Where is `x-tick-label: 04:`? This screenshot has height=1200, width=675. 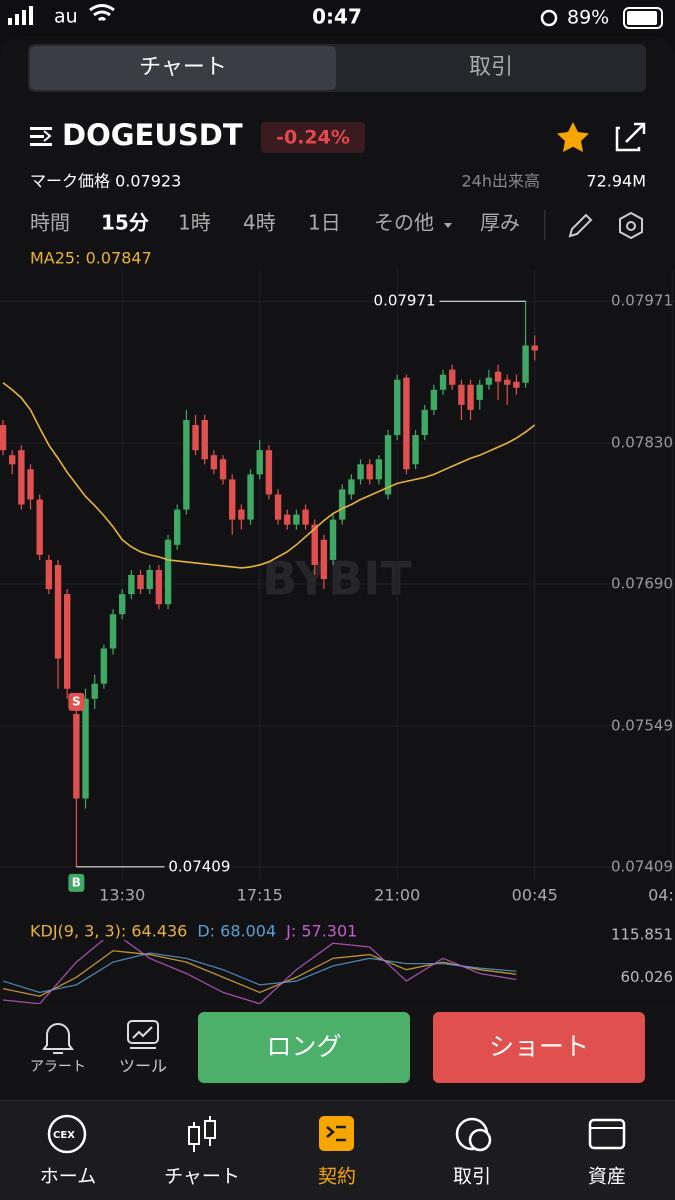 x-tick-label: 04: is located at coordinates (661, 895).